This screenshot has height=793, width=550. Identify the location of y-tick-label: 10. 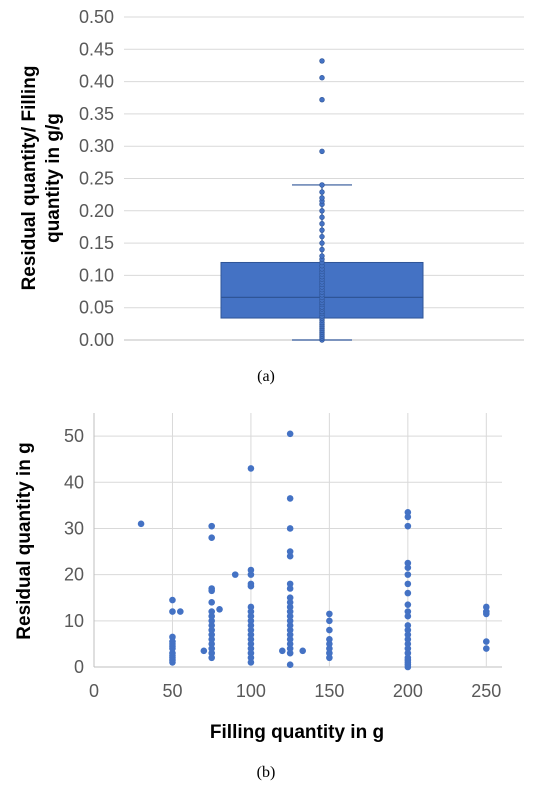
(74, 621).